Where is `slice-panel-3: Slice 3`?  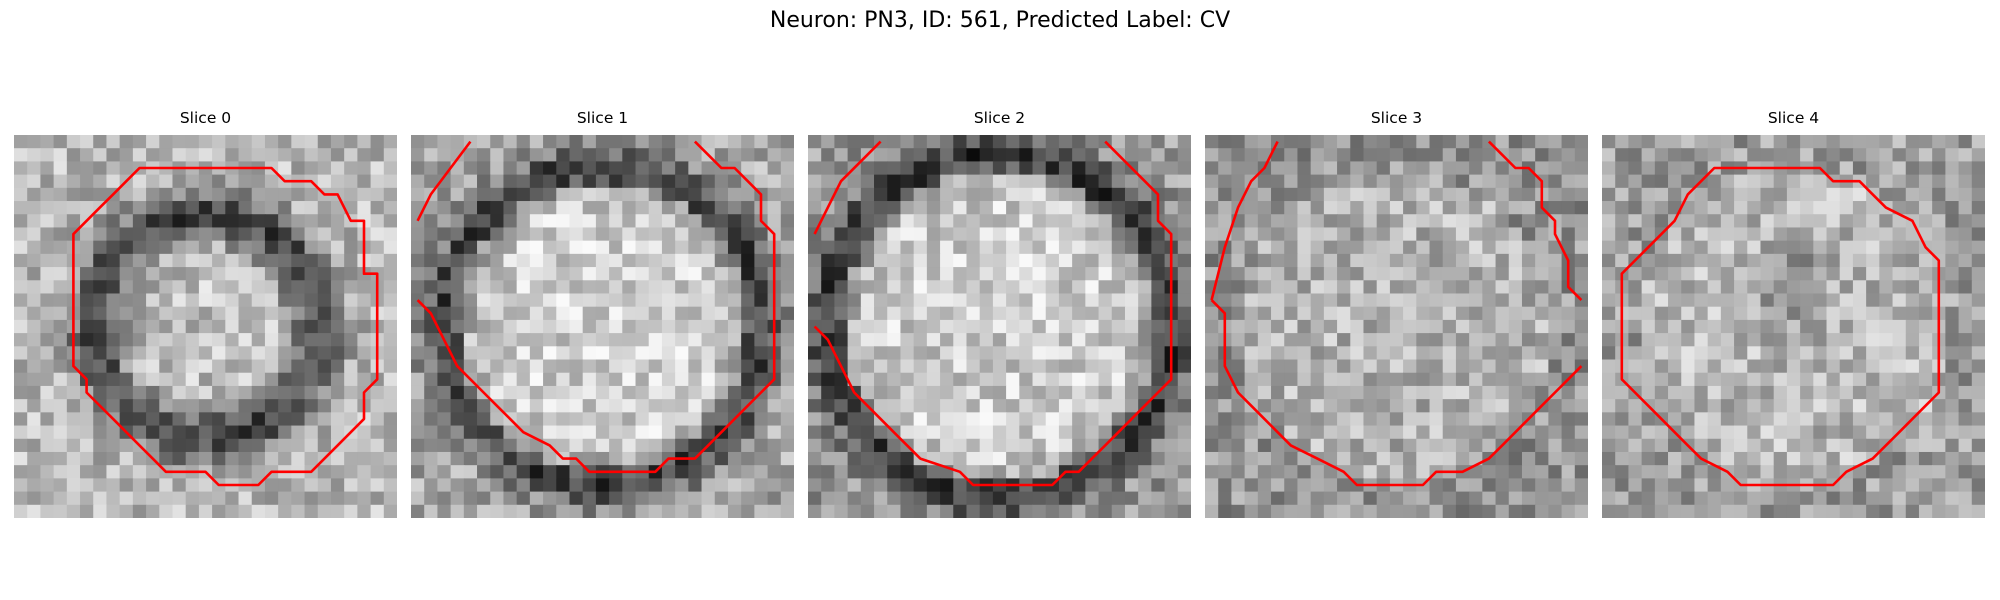
slice-panel-3: Slice 3 is located at coordinates (1396, 318).